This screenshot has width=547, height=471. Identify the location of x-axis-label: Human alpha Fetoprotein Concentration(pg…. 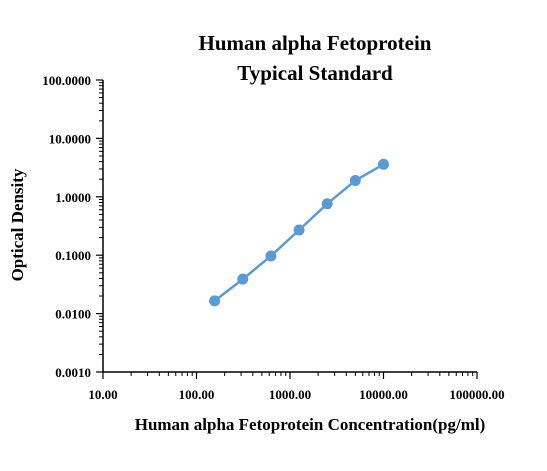
(310, 424).